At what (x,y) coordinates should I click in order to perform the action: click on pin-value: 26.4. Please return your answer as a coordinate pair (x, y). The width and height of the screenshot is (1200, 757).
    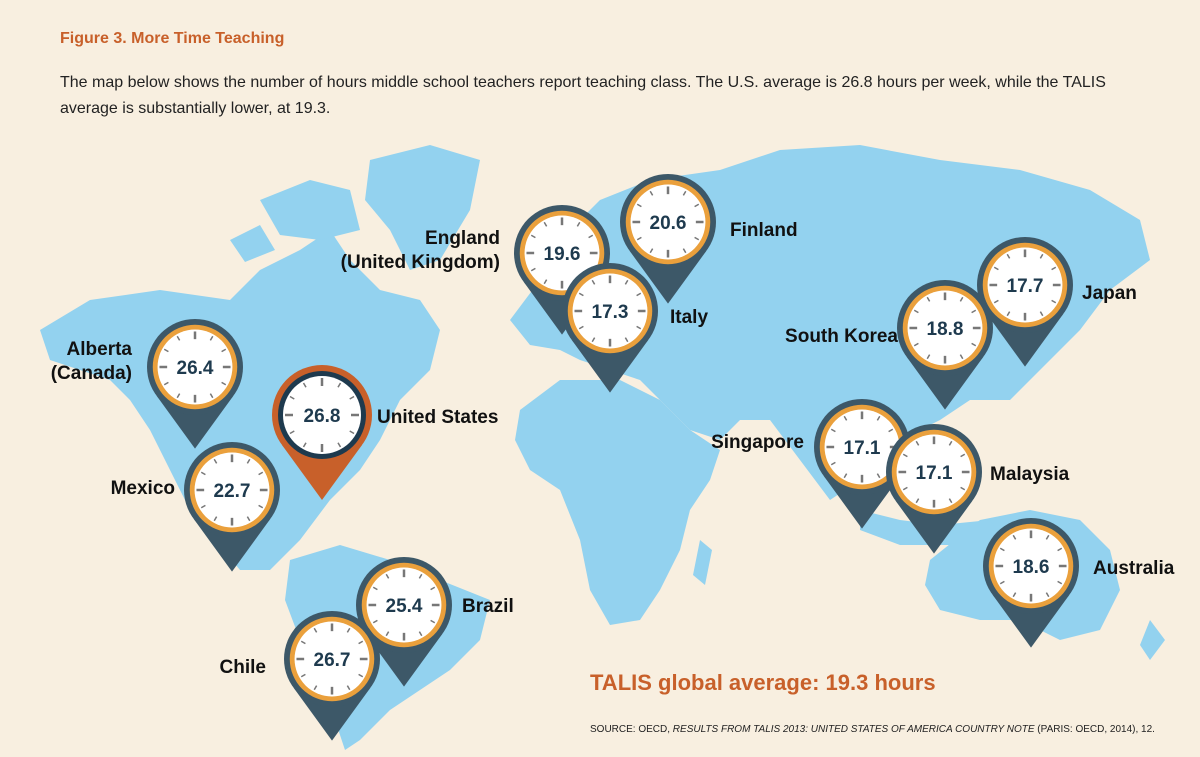
    Looking at the image, I should click on (195, 368).